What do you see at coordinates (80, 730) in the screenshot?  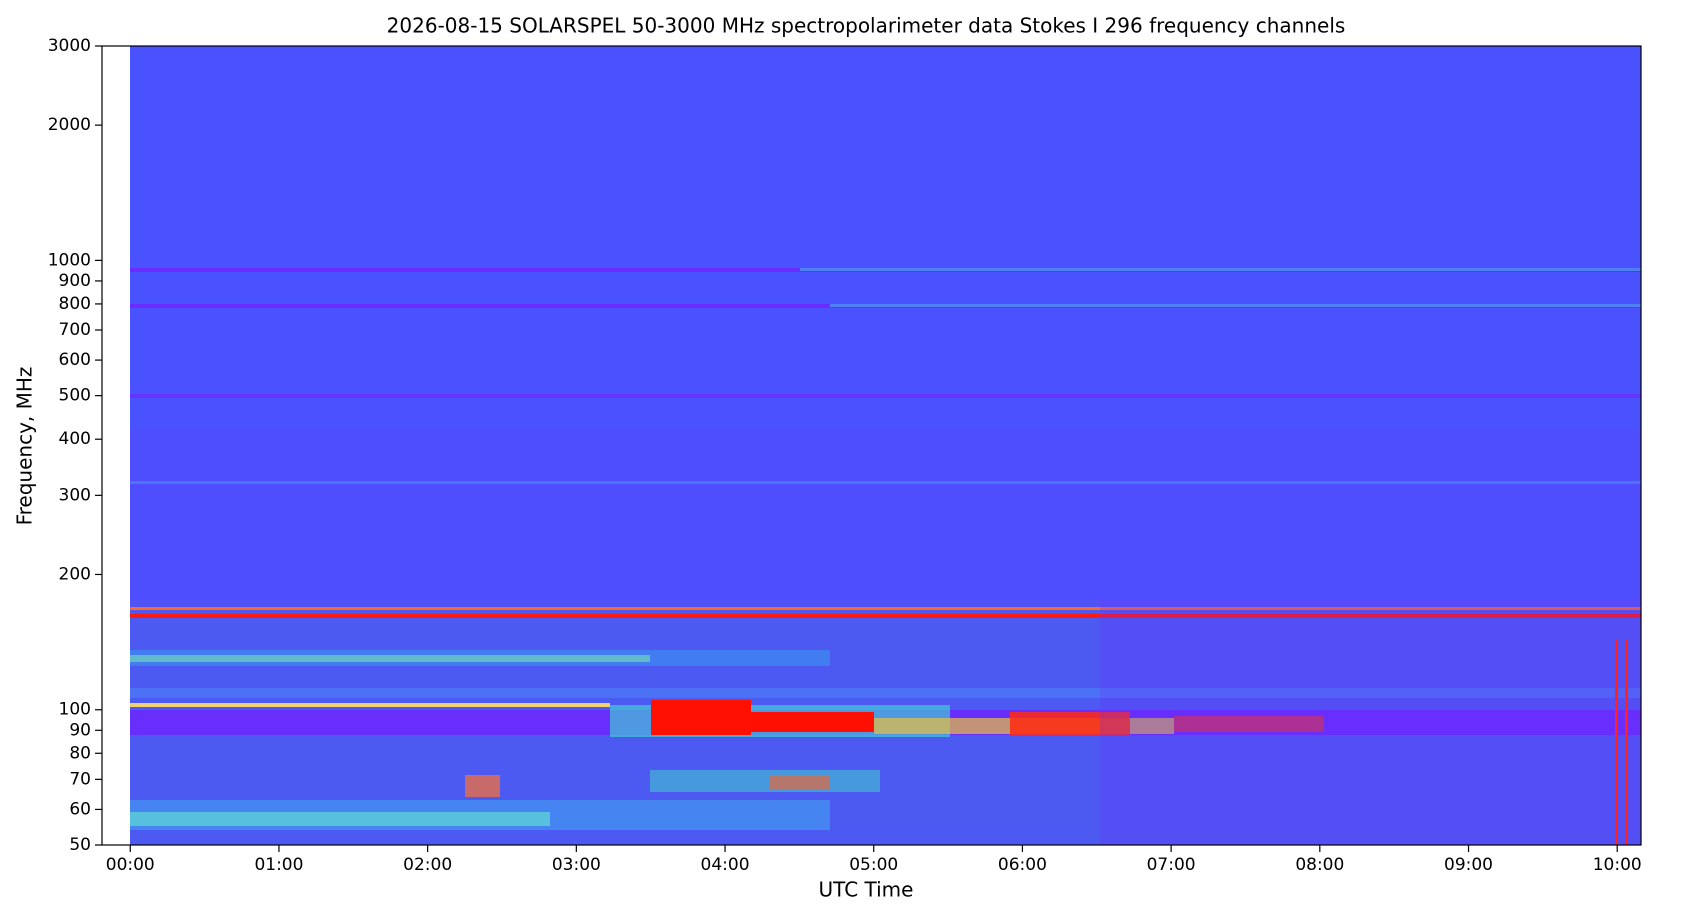 I see `y-tick-label: 90` at bounding box center [80, 730].